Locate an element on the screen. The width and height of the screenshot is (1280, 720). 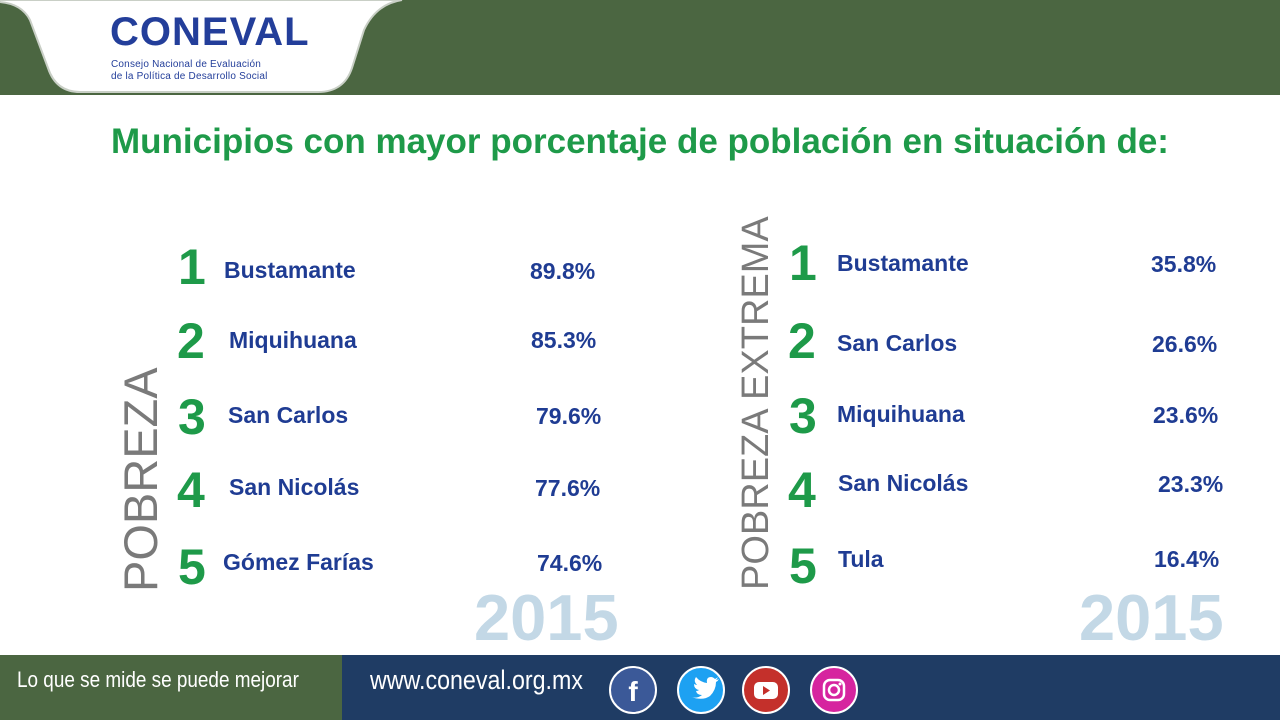
pobreza-pct: 77.6% is located at coordinates (568, 488).